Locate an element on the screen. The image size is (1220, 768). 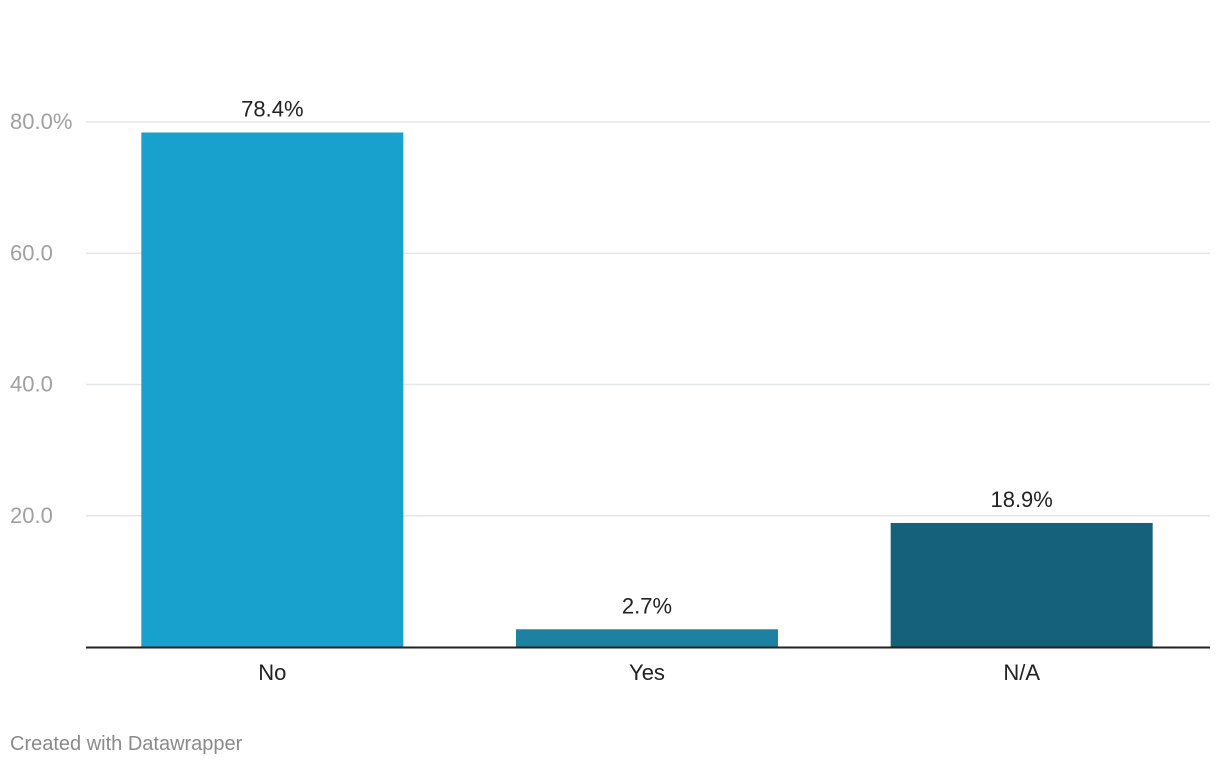
x-axis-category-labels: No Yes N/A is located at coordinates (649, 672).